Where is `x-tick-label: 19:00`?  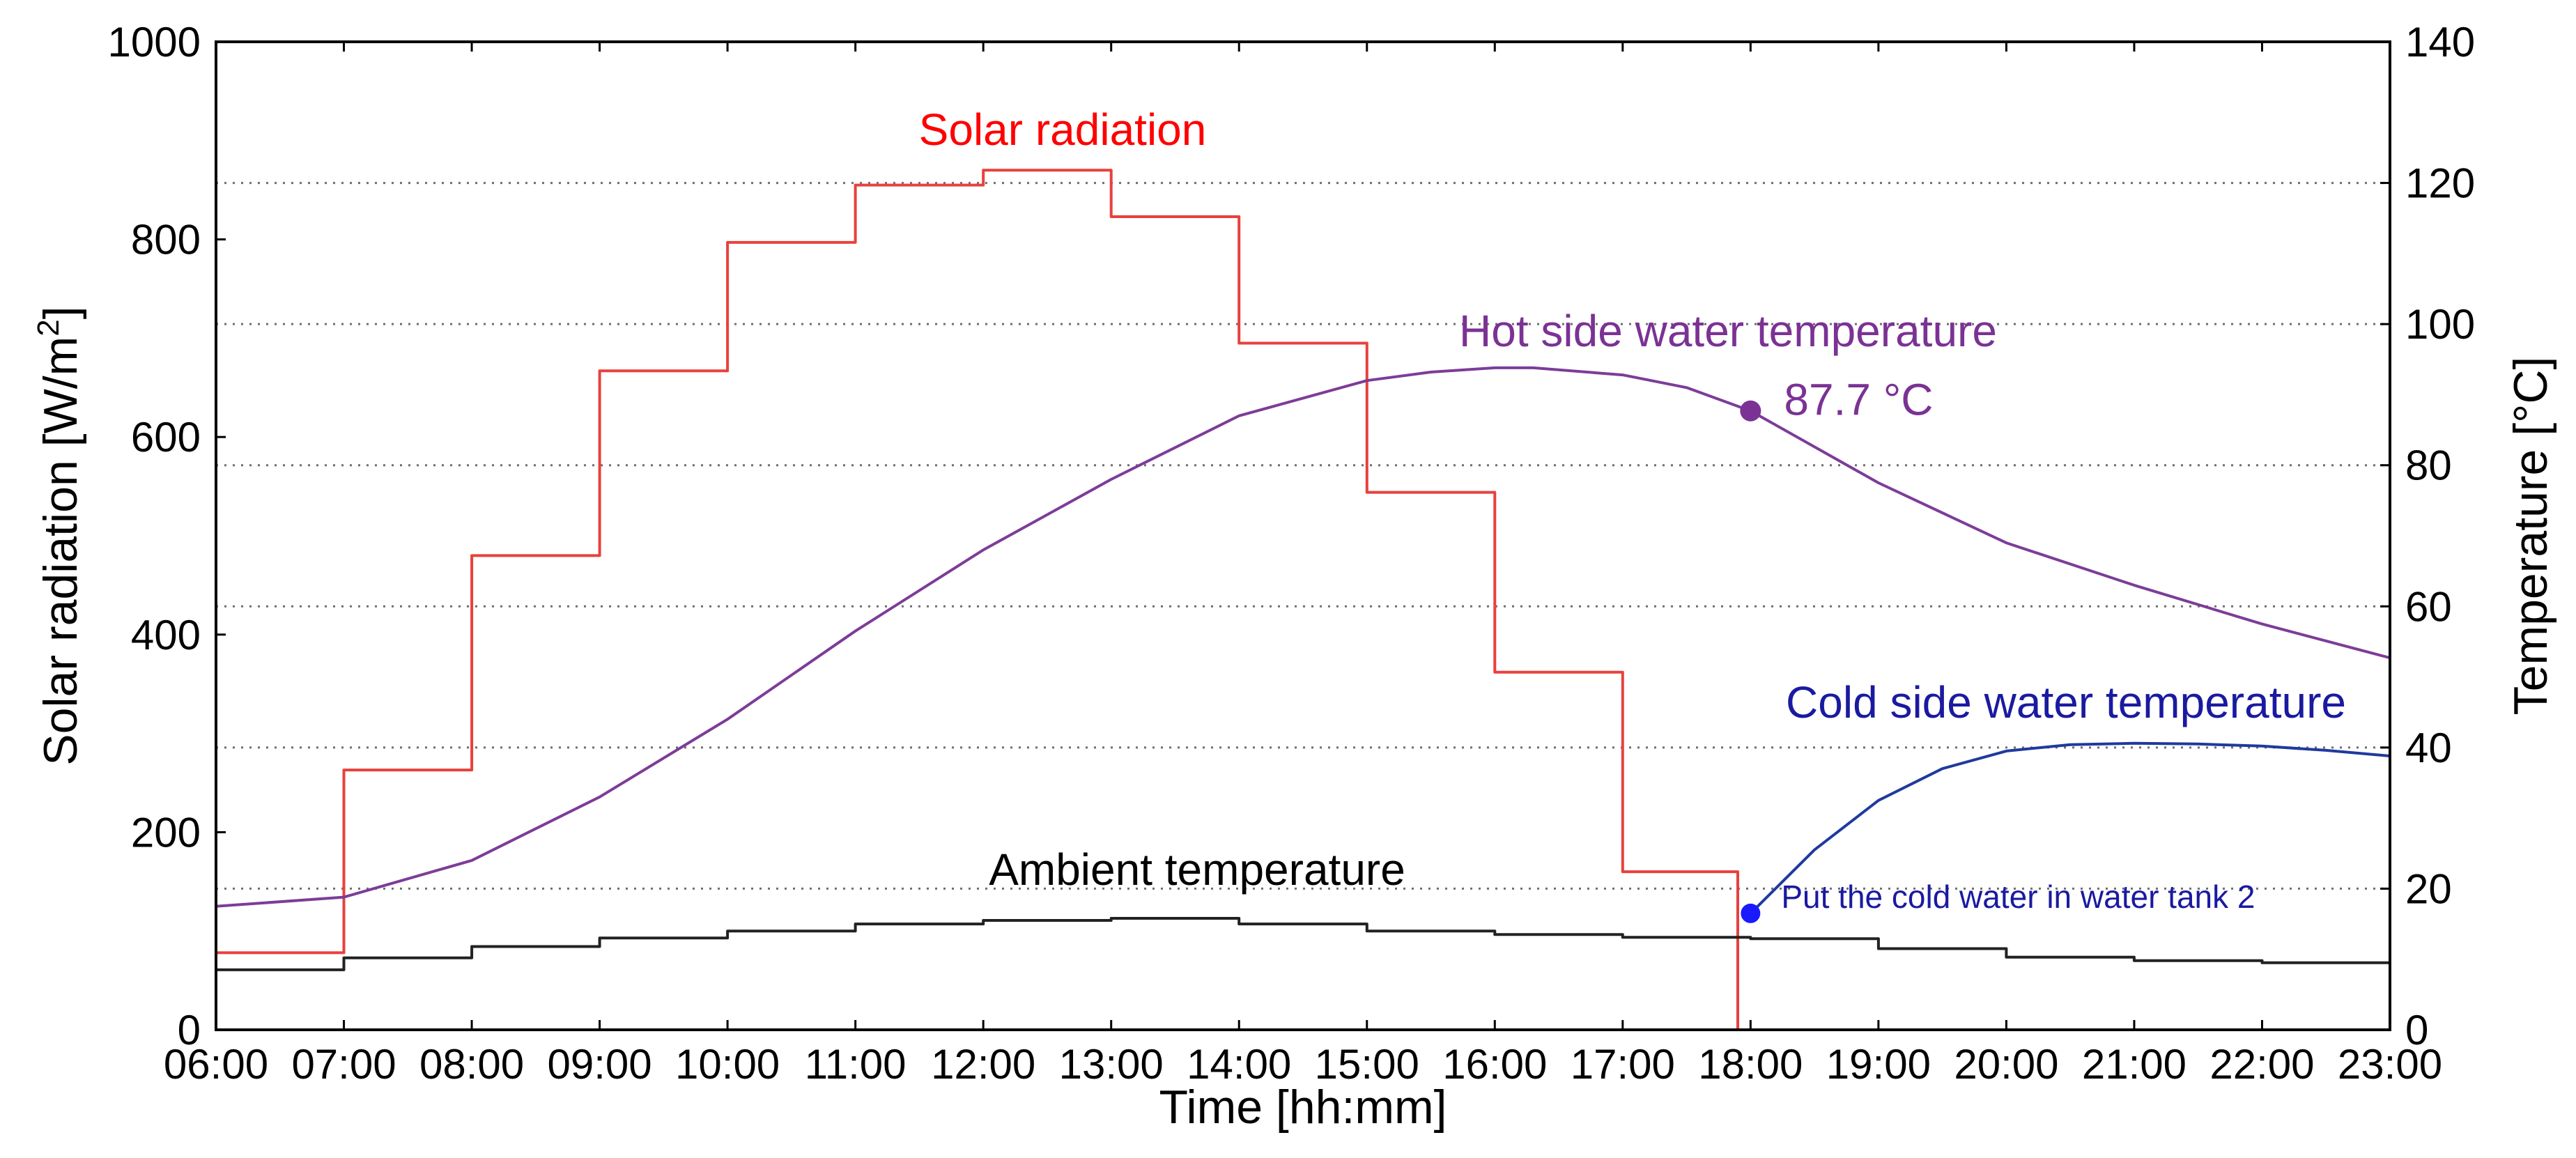 x-tick-label: 19:00 is located at coordinates (1878, 1064).